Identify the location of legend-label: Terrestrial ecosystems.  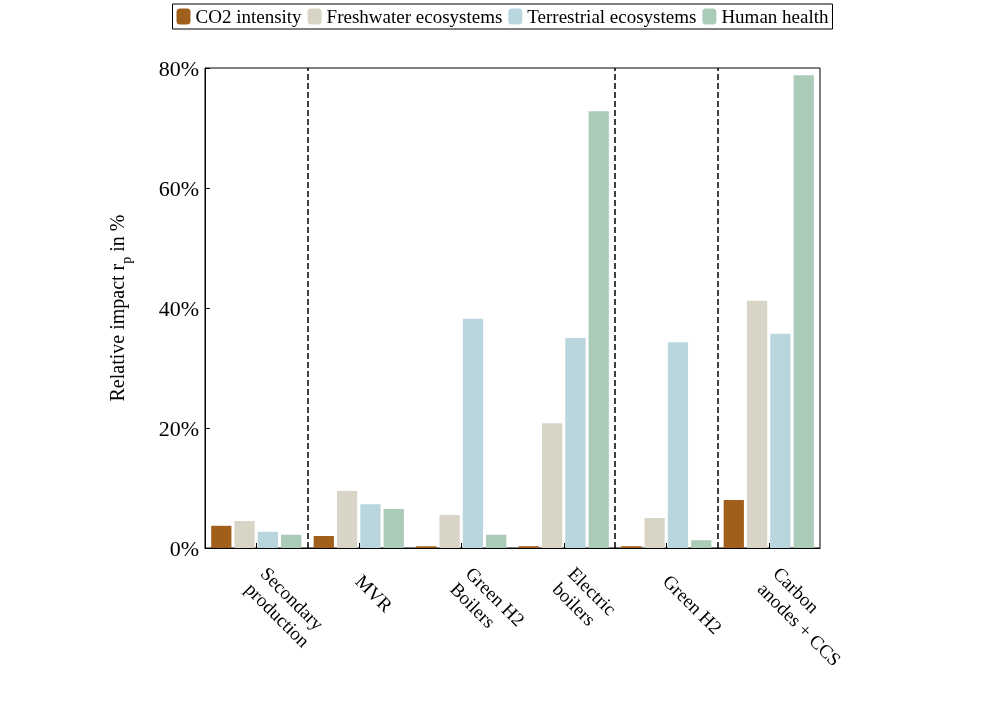
(612, 16).